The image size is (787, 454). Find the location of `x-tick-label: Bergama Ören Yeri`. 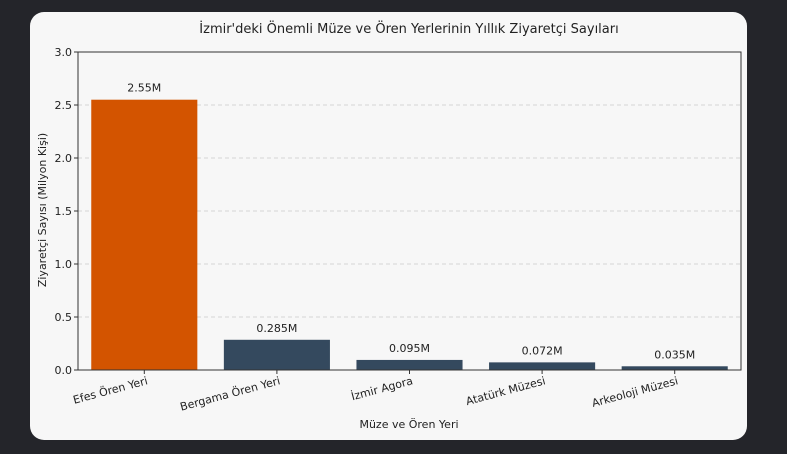

x-tick-label: Bergama Ören Yeri is located at coordinates (230, 393).